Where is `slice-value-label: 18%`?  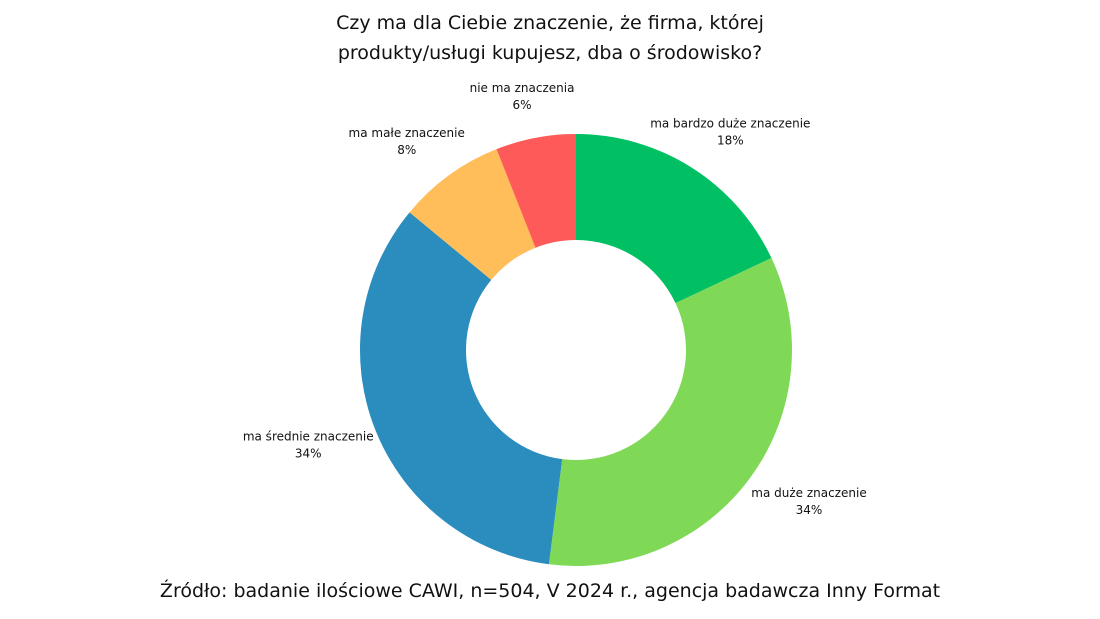
slice-value-label: 18% is located at coordinates (730, 141).